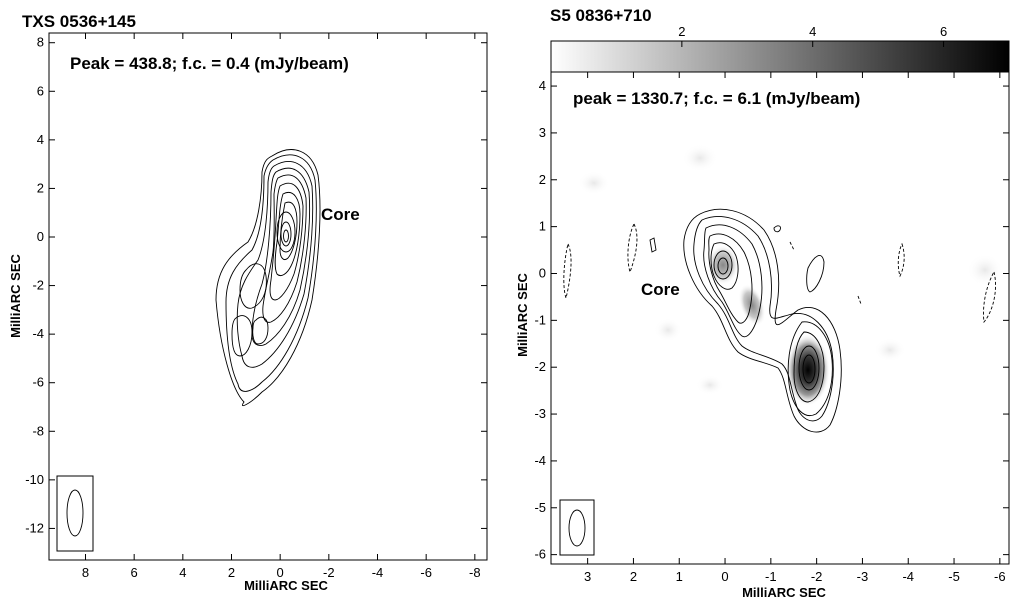 The image size is (1024, 605). I want to click on right-y-tick-label: 0, so click(542, 272).